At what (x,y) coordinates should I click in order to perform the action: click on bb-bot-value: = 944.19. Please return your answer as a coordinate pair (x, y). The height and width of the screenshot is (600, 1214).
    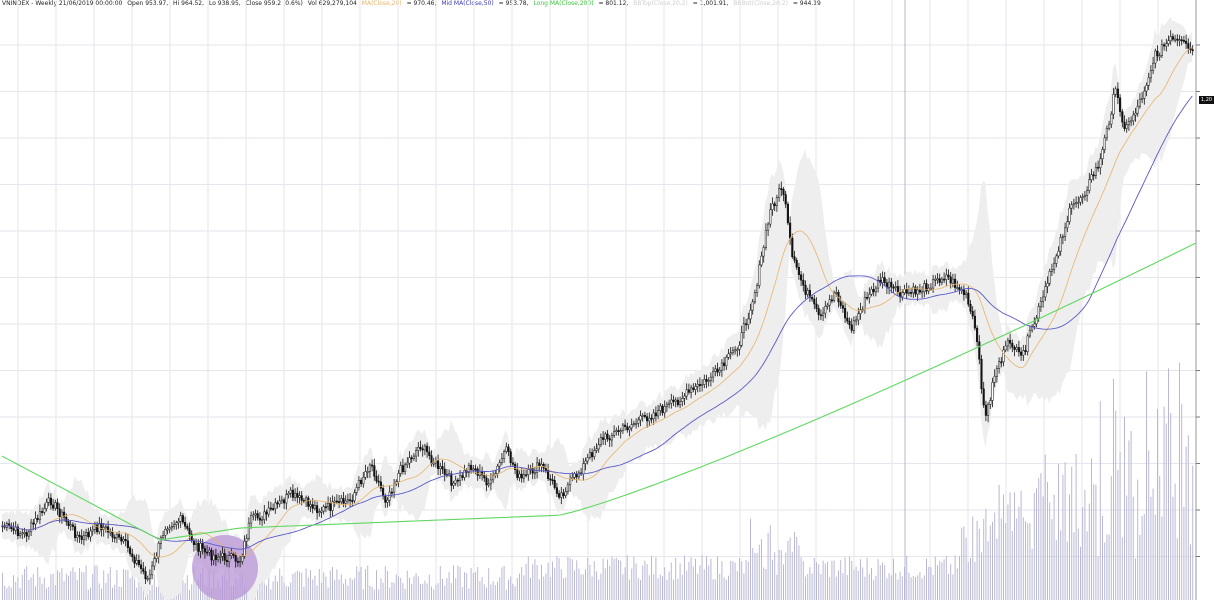
    Looking at the image, I should click on (806, 3).